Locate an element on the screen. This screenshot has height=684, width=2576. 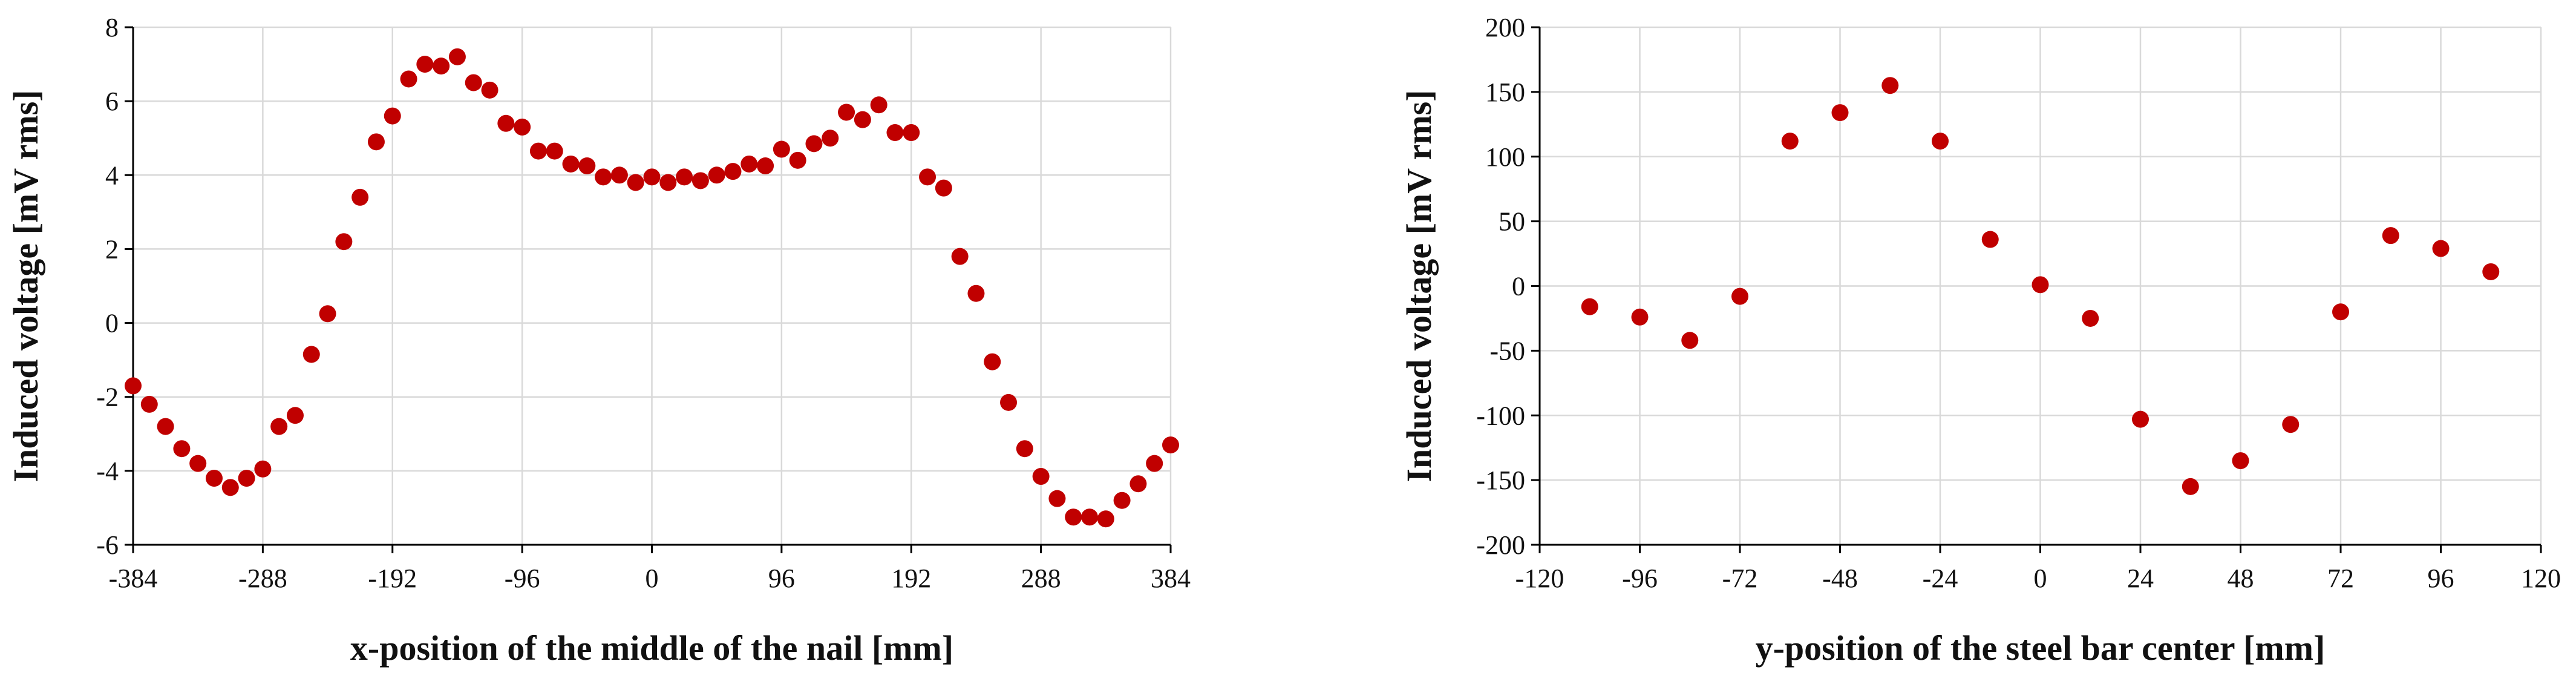
chart-2-y-tick-label: 100 is located at coordinates (1505, 157).